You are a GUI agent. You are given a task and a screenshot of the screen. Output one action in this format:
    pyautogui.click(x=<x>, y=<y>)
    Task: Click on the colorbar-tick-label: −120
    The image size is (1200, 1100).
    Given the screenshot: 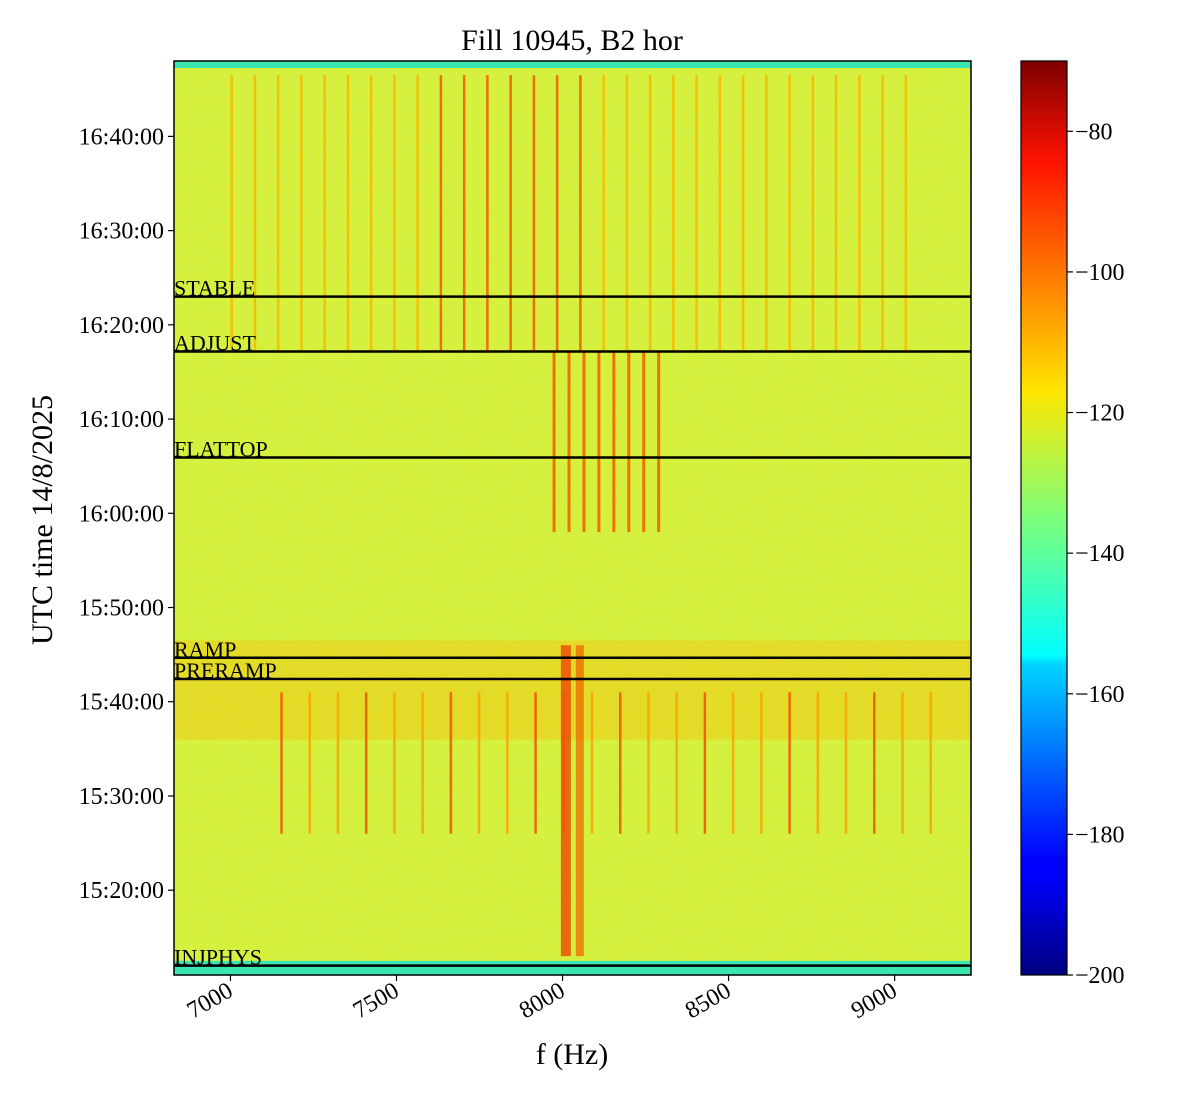 What is the action you would take?
    pyautogui.click(x=1100, y=414)
    